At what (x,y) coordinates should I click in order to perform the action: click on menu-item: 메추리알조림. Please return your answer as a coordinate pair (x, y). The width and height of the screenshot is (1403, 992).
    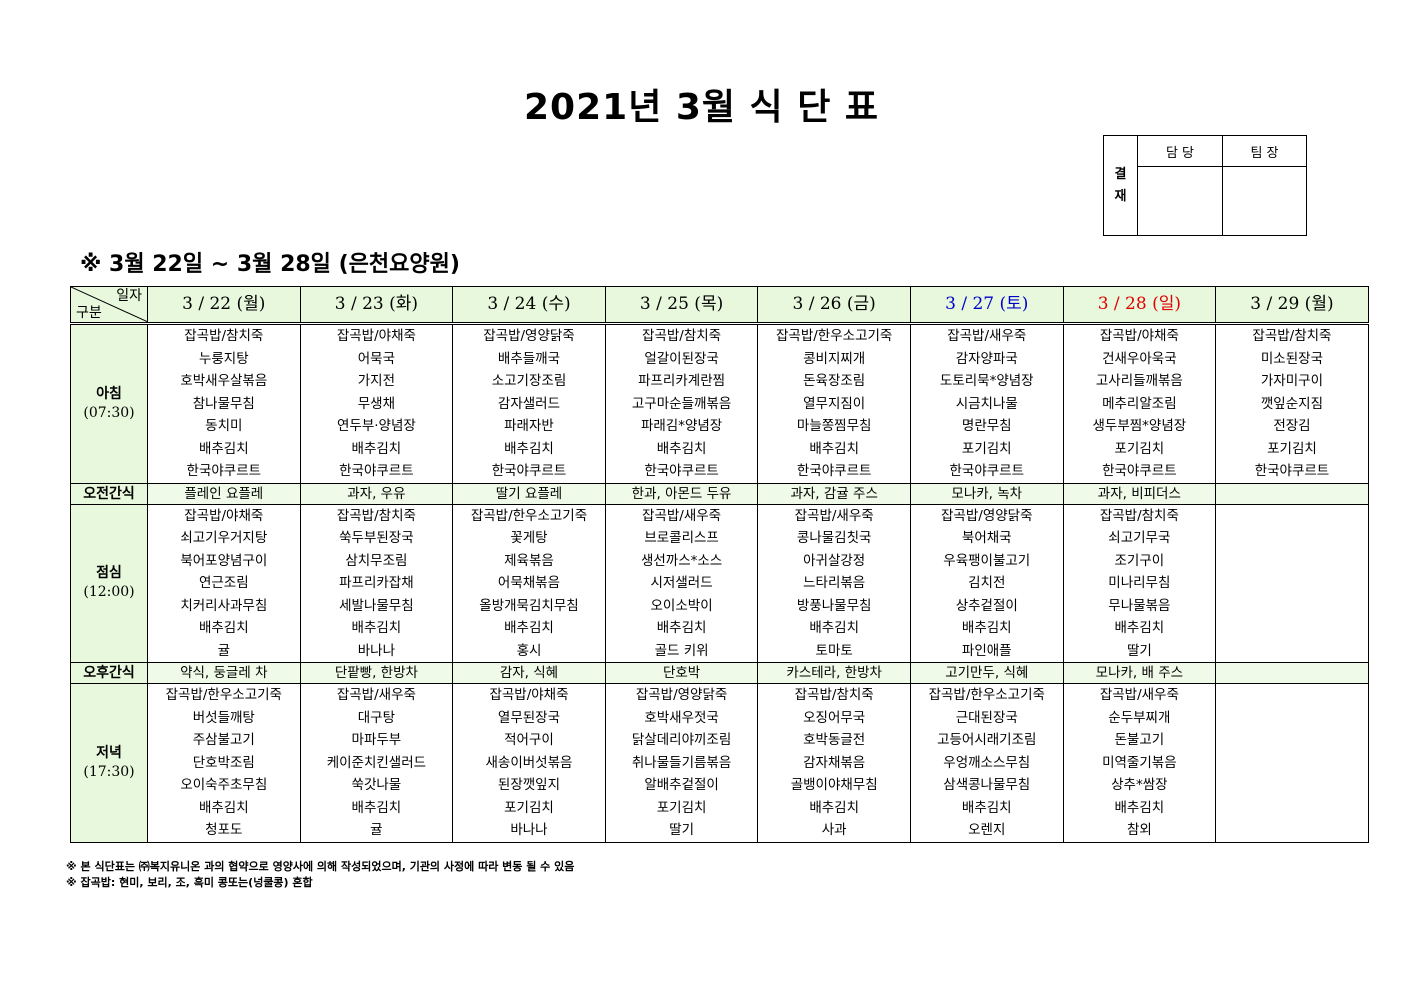
    Looking at the image, I should click on (1139, 403).